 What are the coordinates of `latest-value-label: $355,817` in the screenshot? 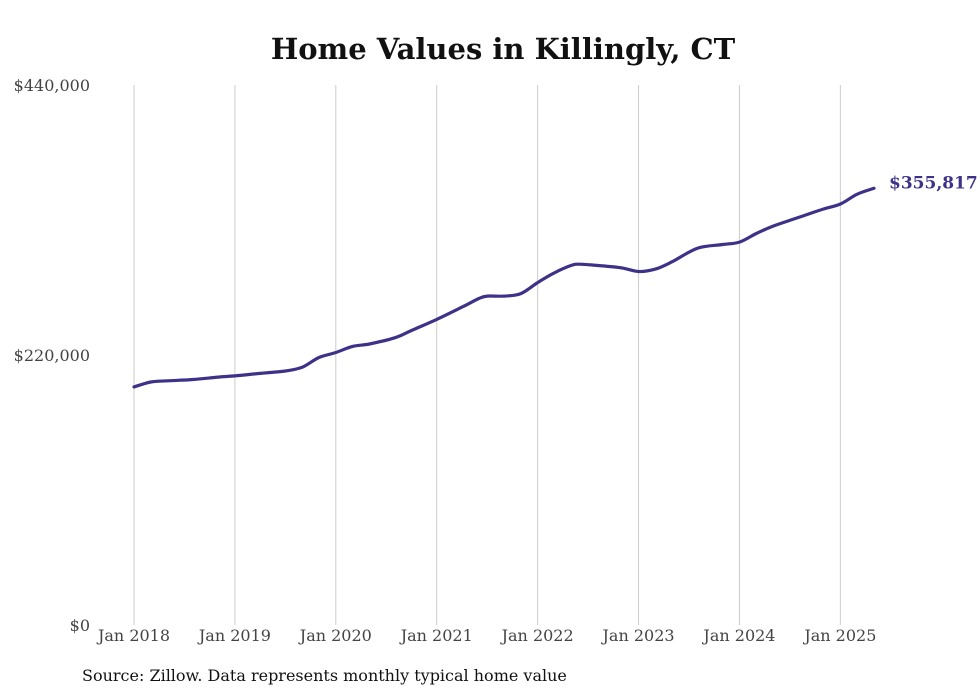 It's located at (933, 183).